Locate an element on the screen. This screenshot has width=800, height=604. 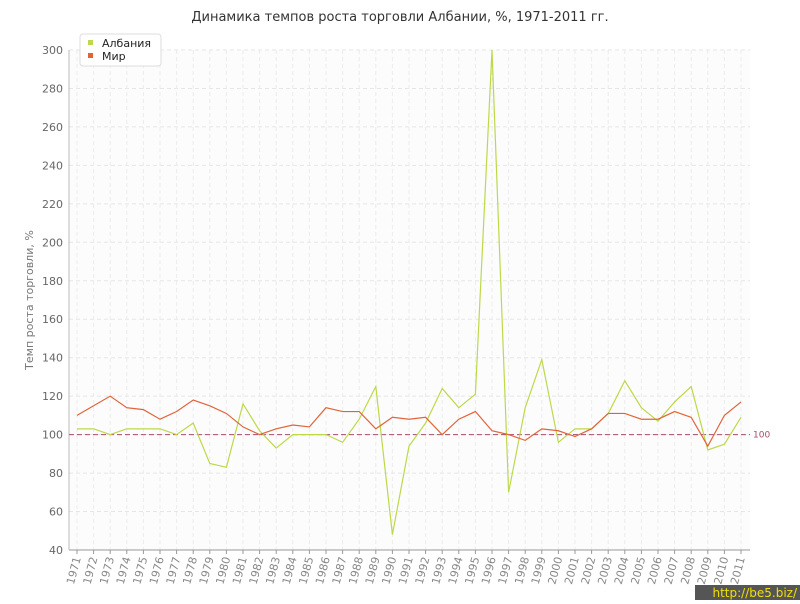
legend-box is located at coordinates (120, 50).